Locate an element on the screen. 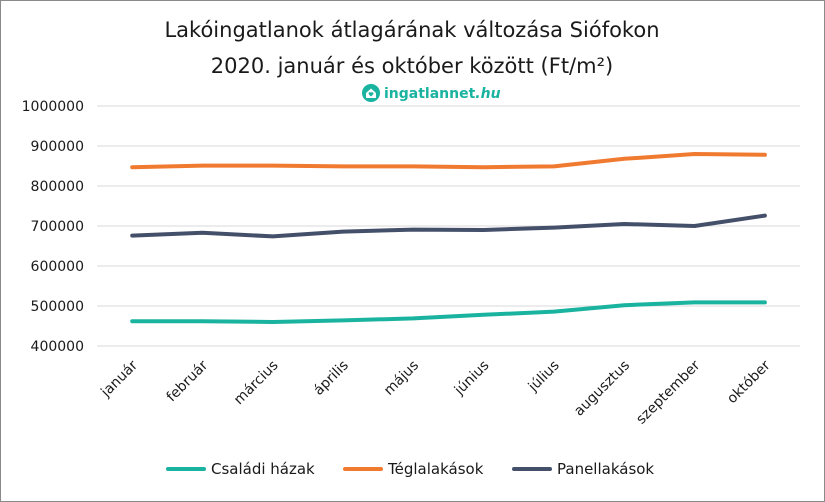 This screenshot has width=825, height=502. svg-text: ingatlannet.hu is located at coordinates (442, 94).